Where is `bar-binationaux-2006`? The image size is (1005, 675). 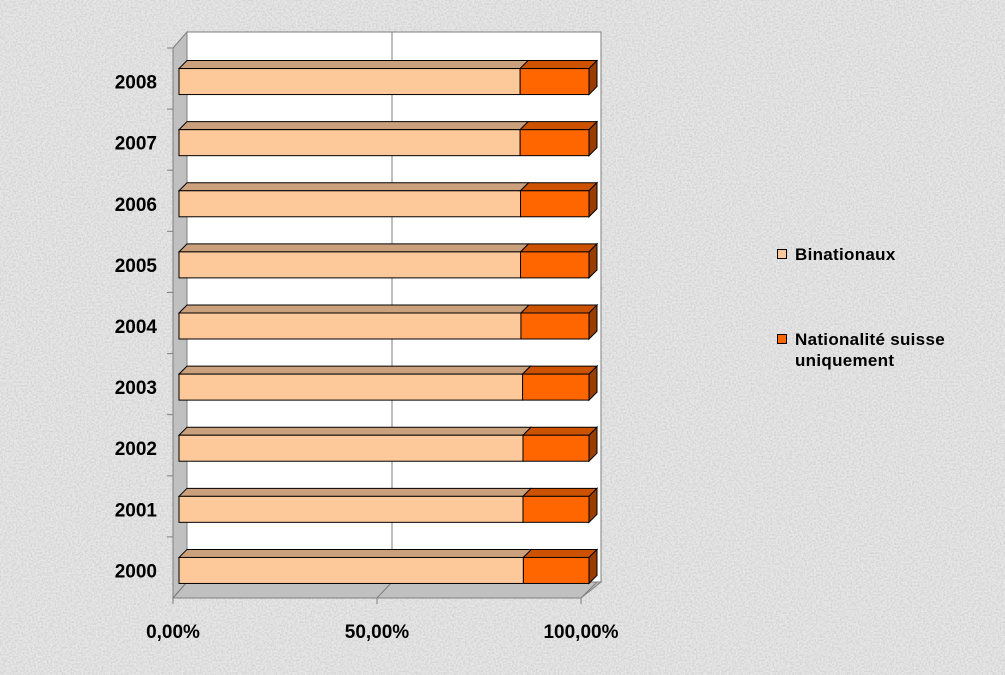 bar-binationaux-2006 is located at coordinates (353, 200).